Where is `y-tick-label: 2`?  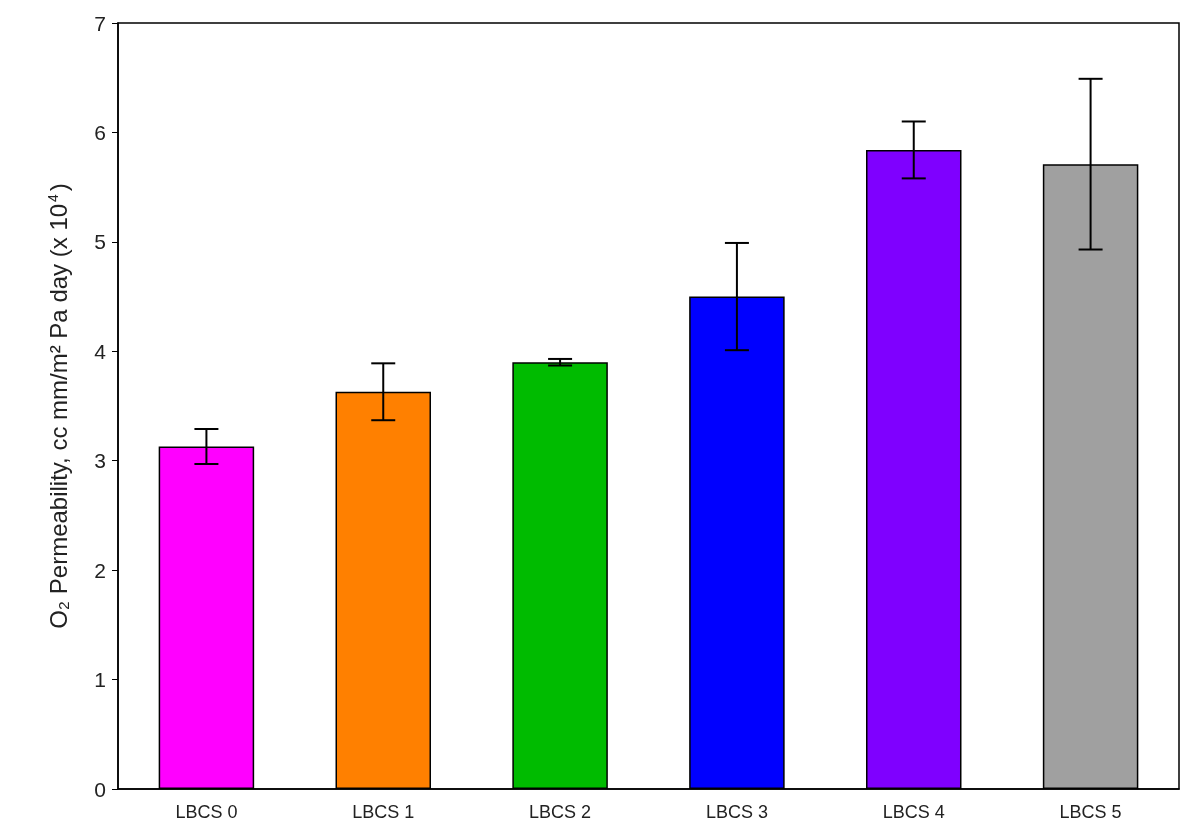
y-tick-label: 2 is located at coordinates (100, 570).